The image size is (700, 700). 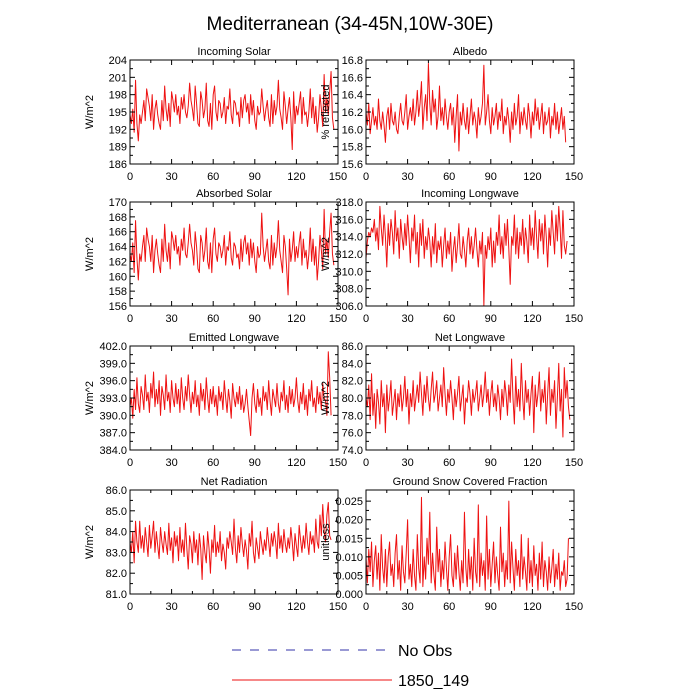 I want to click on y-tick-label: 306.0, so click(x=349, y=307).